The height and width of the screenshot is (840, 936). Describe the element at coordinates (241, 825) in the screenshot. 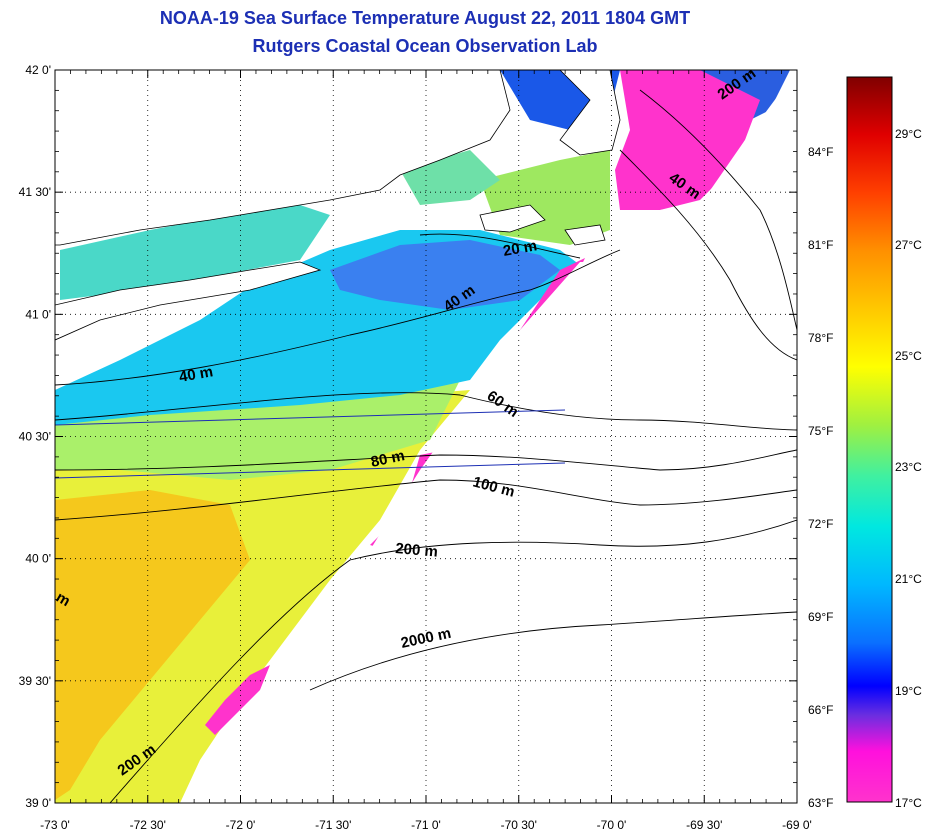

I see `longitude-label: -72 0'` at that location.